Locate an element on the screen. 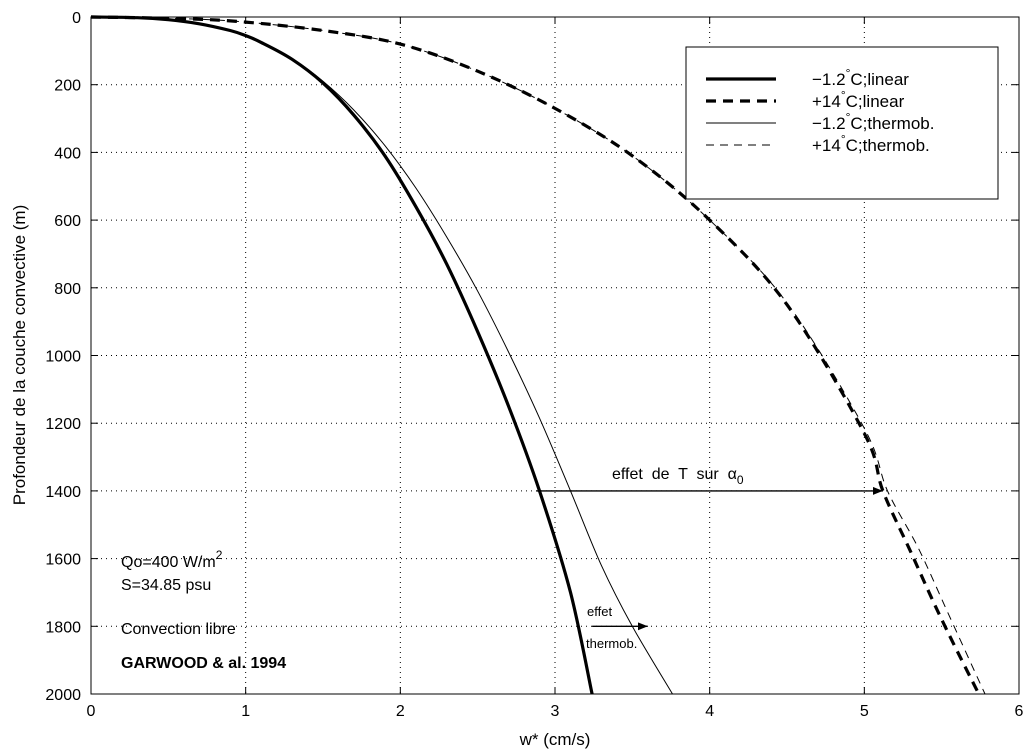 Image resolution: width=1025 pixels, height=751 pixels. heat-flux-value: Qo=400 W/m is located at coordinates (168, 562).